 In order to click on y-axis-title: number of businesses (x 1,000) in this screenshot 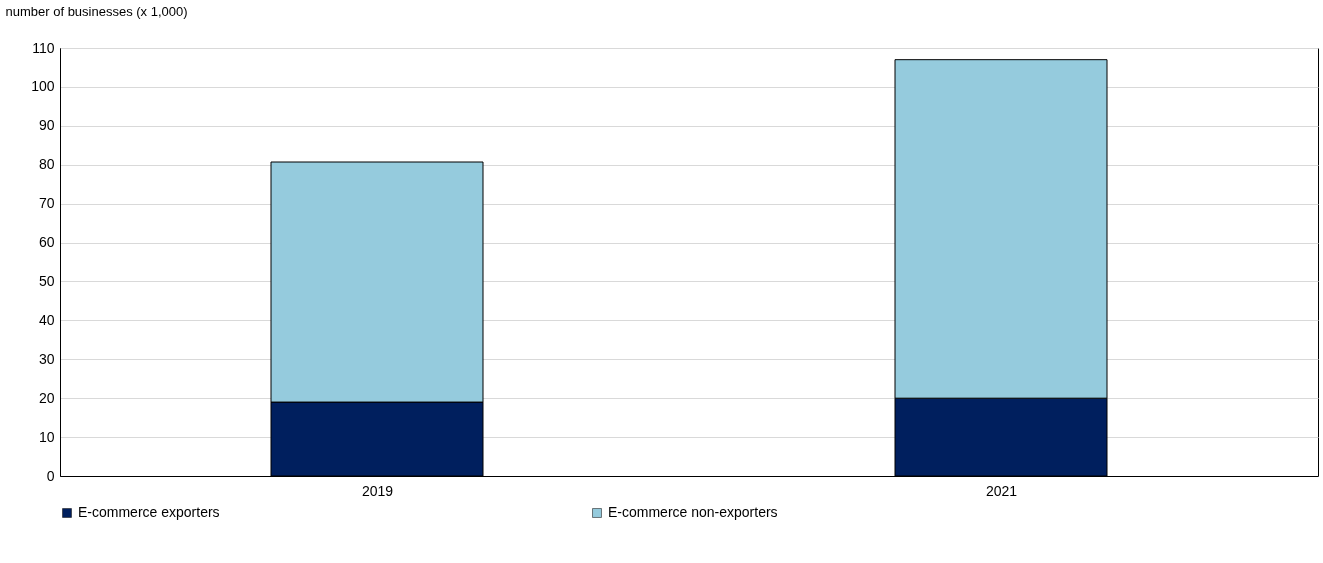, I will do `click(96, 11)`.